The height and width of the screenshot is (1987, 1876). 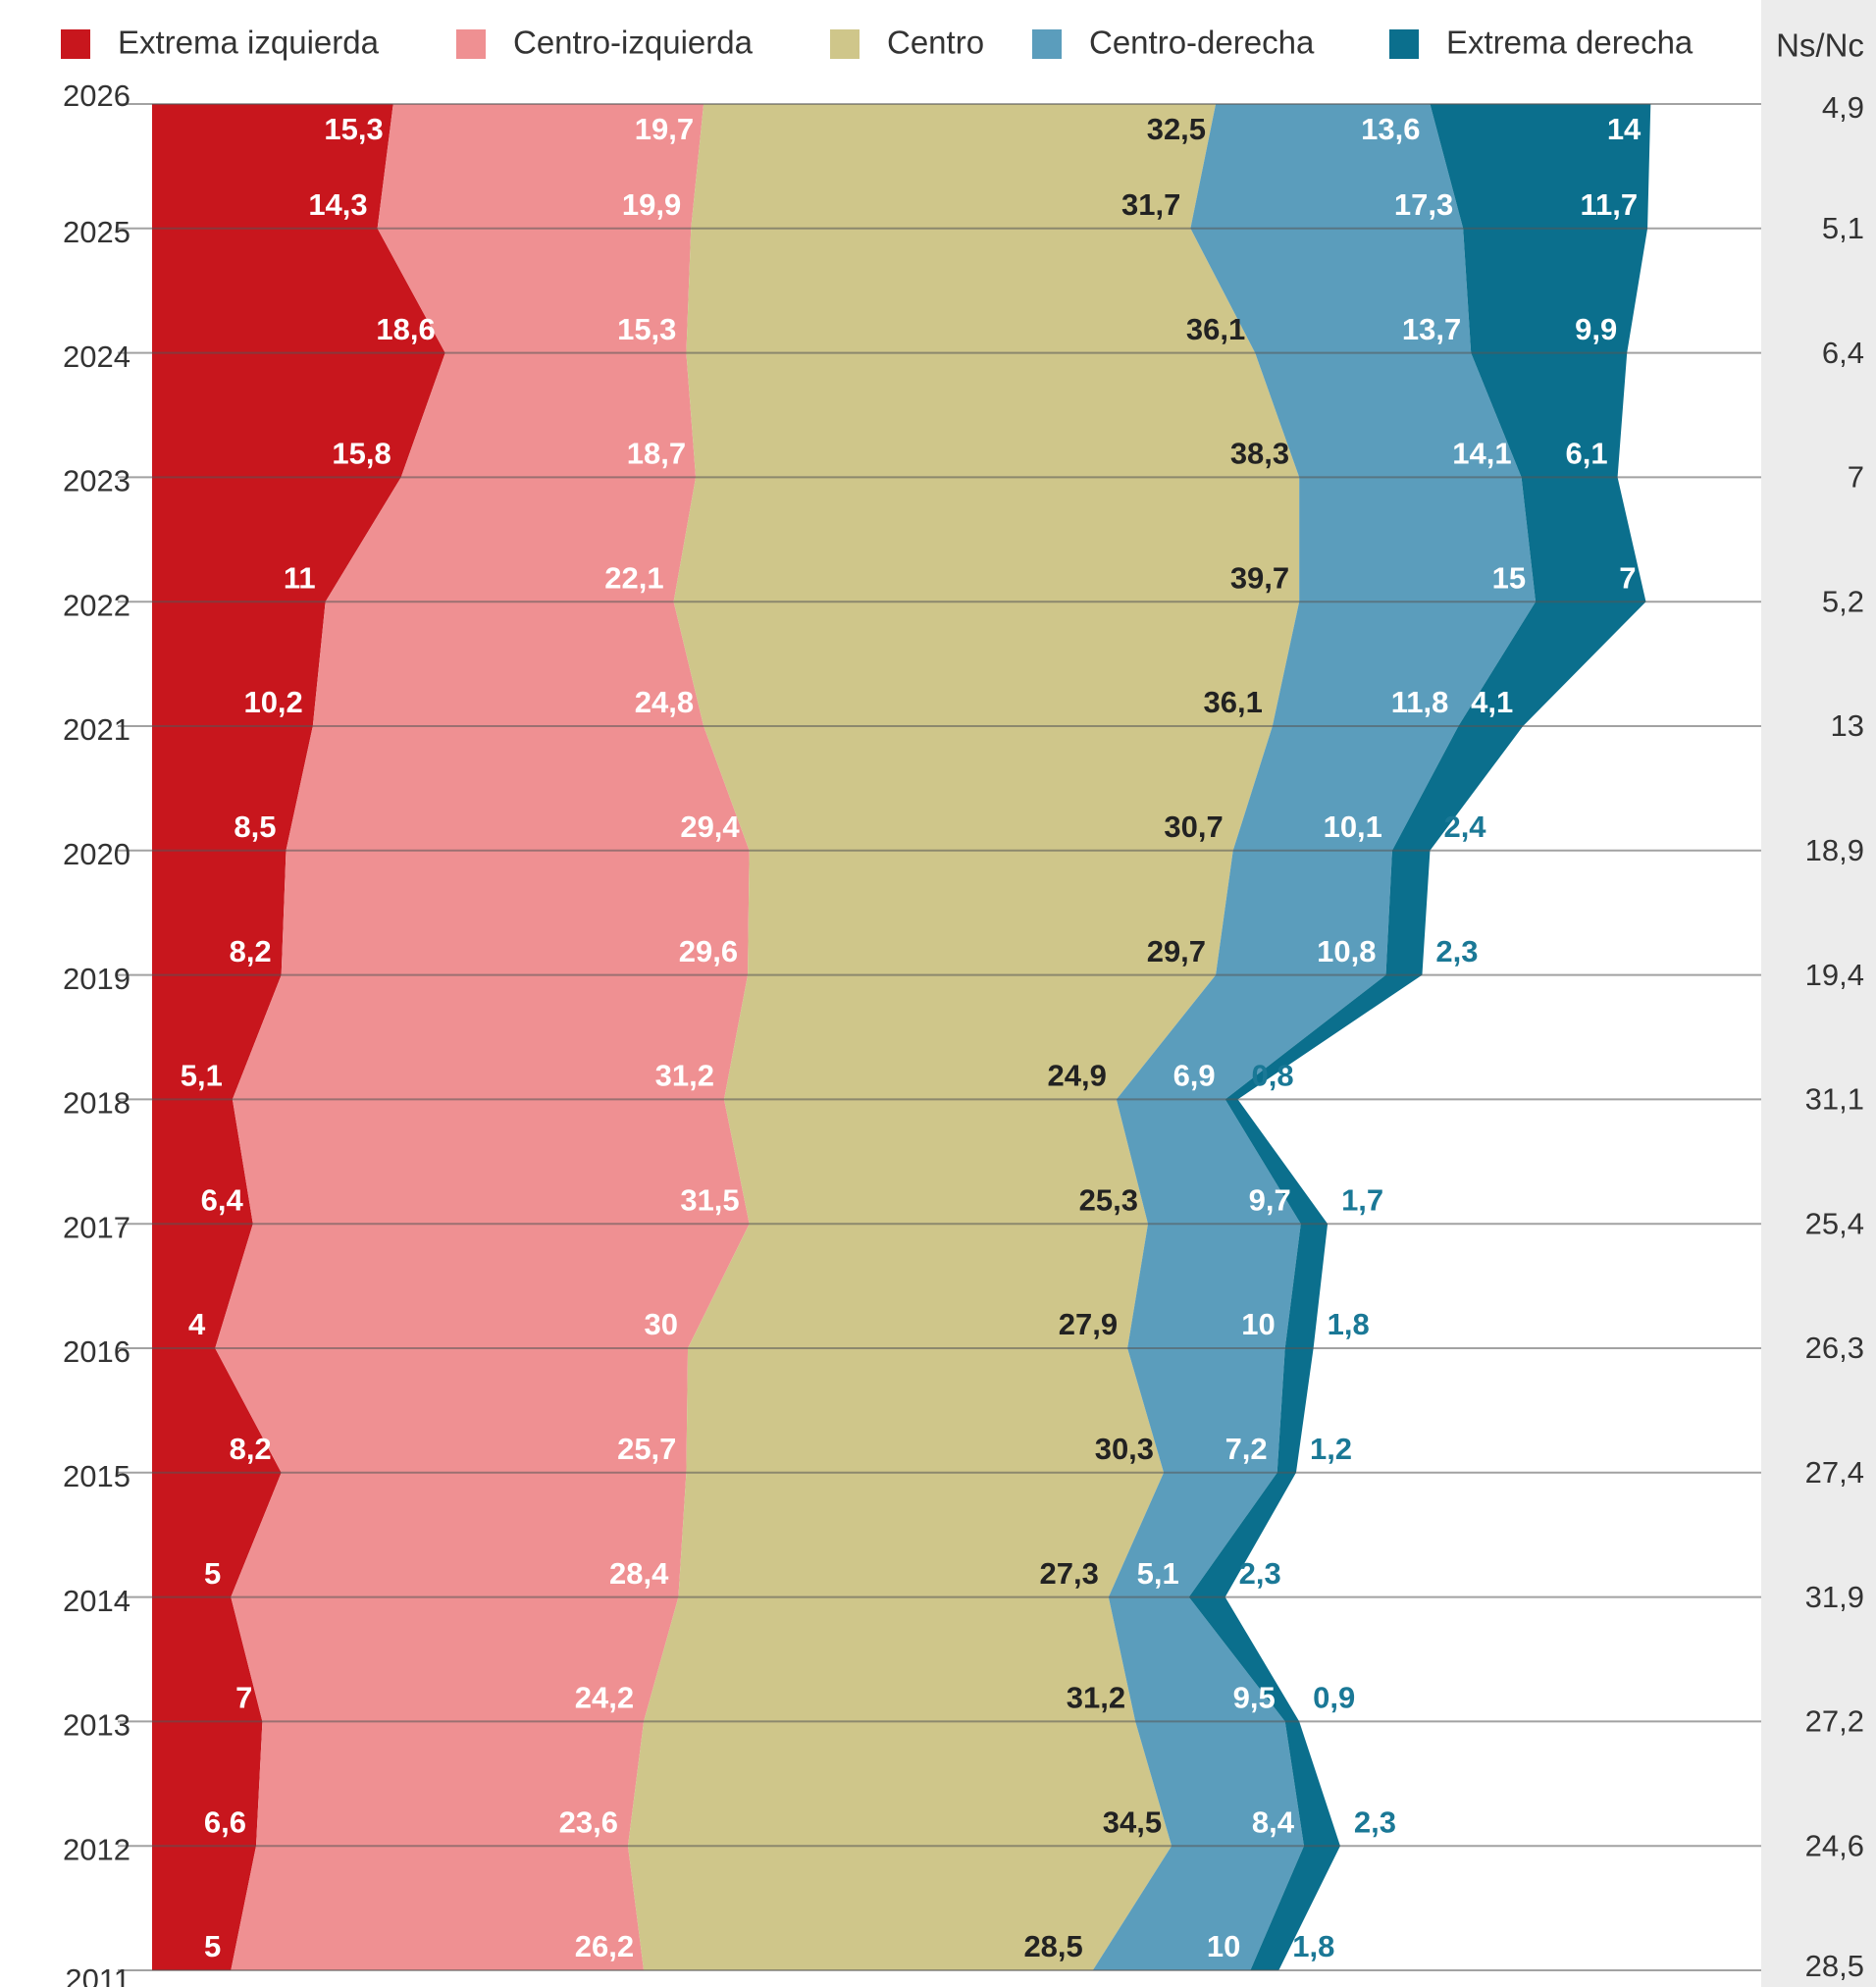 I want to click on data-label: 6,6, so click(x=225, y=1821).